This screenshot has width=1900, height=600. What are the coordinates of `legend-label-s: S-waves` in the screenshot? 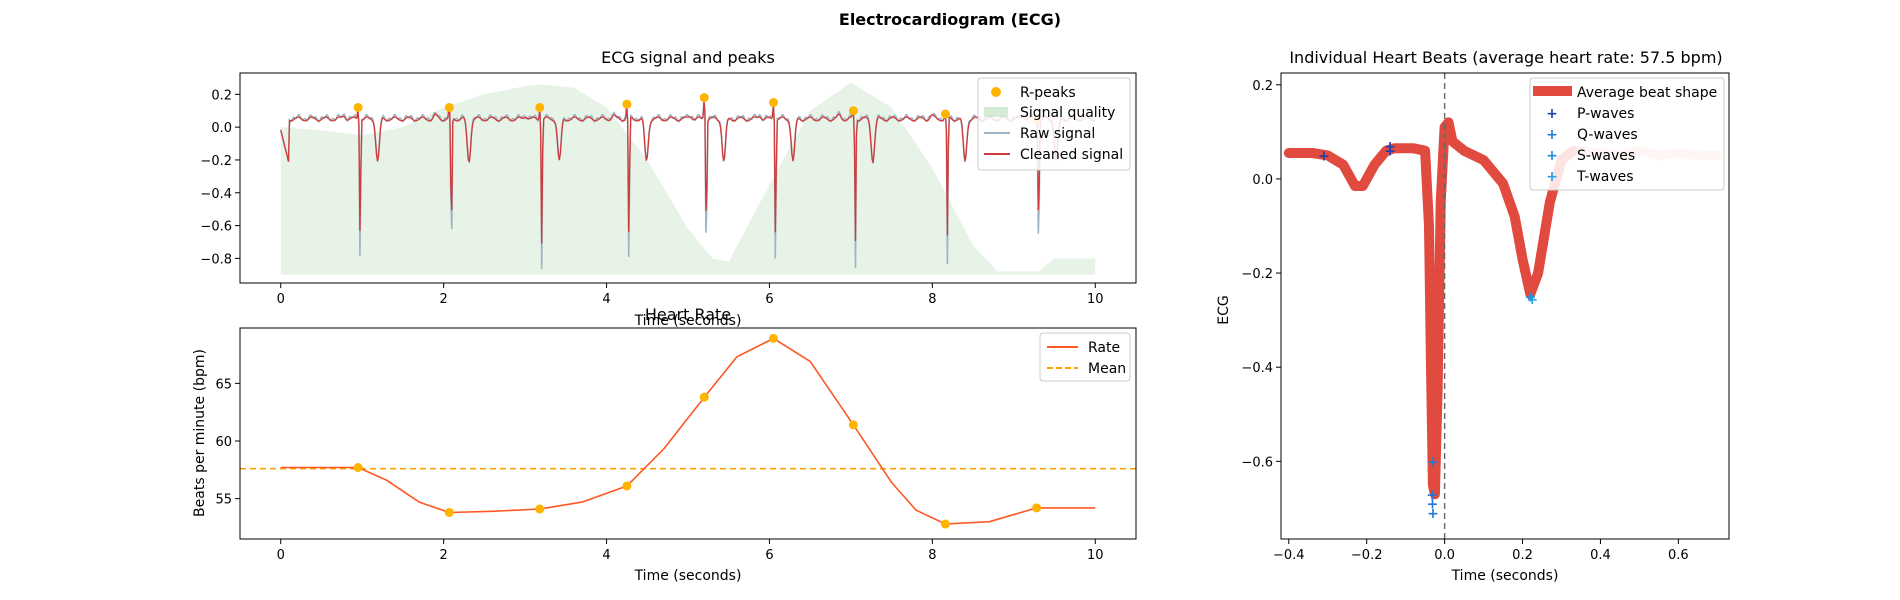 It's located at (1606, 156).